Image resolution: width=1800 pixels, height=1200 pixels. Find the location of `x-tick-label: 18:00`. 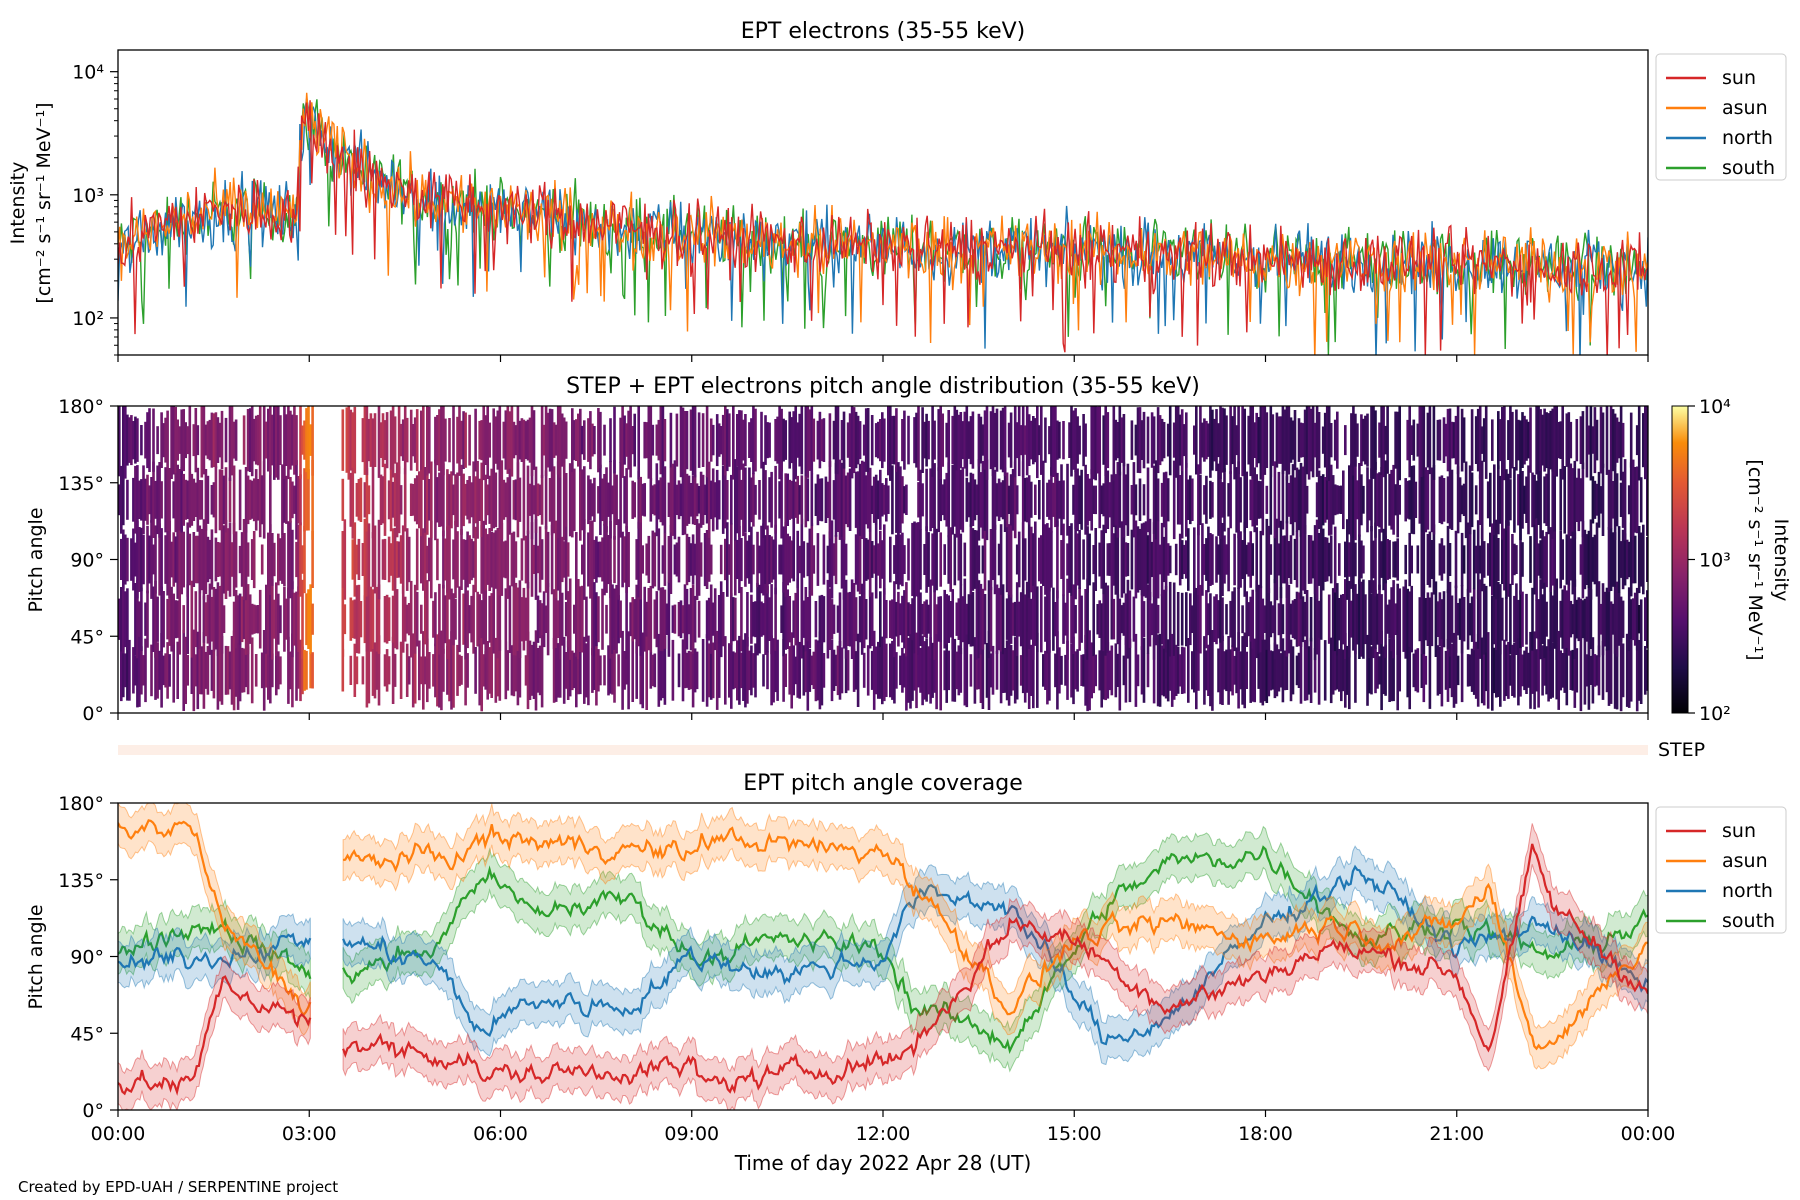

x-tick-label: 18:00 is located at coordinates (1265, 1134).